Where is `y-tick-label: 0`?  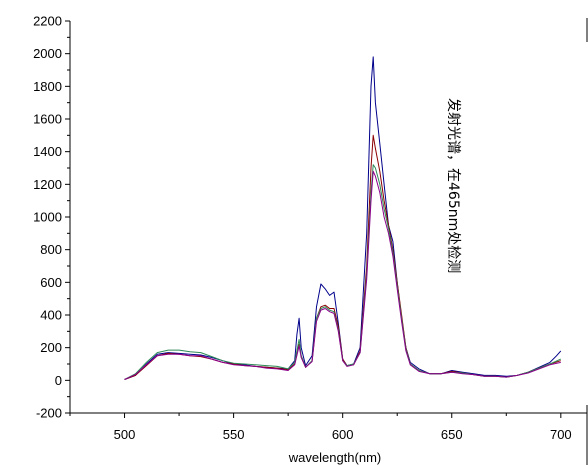 y-tick-label: 0 is located at coordinates (58, 380).